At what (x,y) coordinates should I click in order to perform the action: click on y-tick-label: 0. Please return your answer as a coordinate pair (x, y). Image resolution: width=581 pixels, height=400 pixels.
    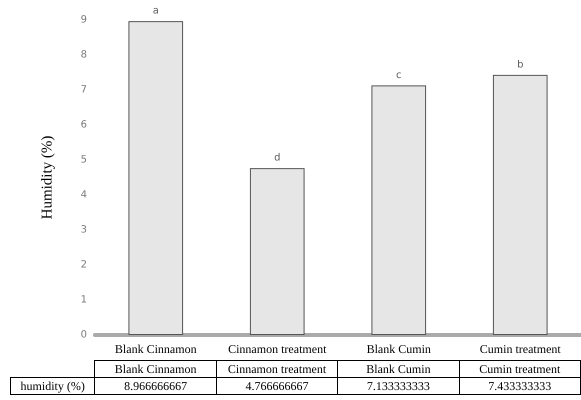
    Looking at the image, I should click on (83, 335).